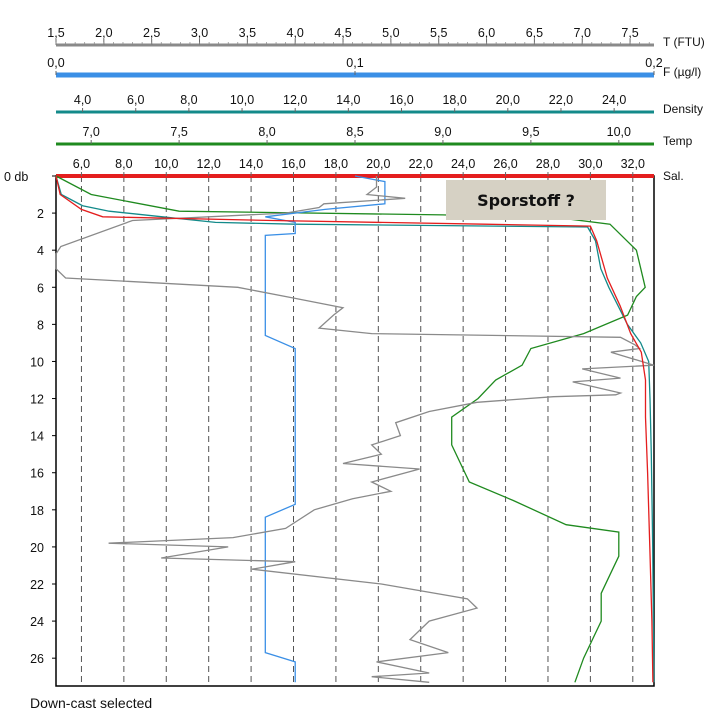  Describe the element at coordinates (683, 109) in the screenshot. I see `axis-name-density: Density` at that location.